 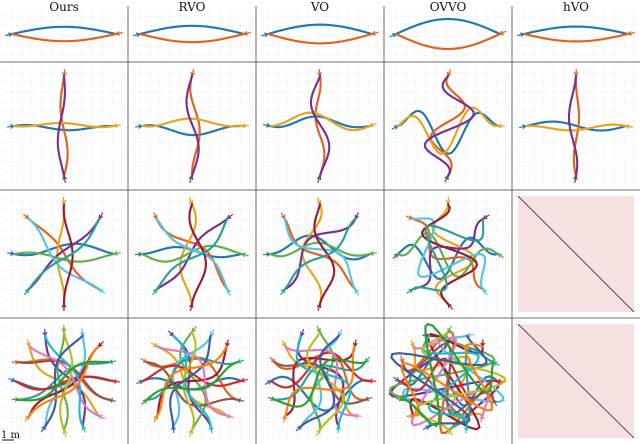 I want to click on cell-r3-hvo, so click(x=576, y=381).